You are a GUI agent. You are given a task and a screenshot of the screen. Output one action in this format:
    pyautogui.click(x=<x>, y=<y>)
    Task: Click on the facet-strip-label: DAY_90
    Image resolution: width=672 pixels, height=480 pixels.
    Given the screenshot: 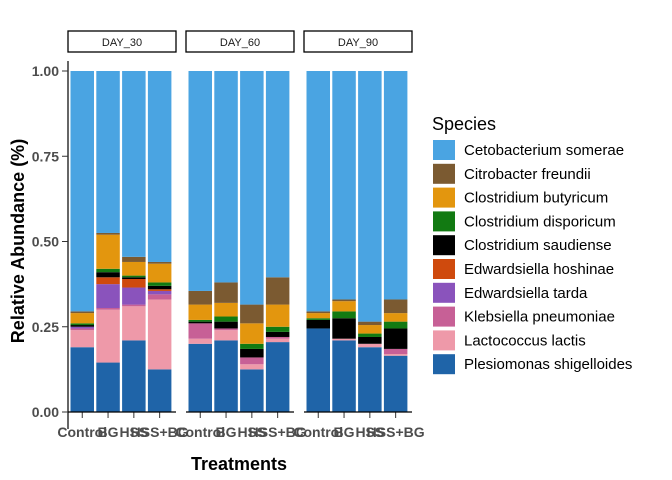 What is the action you would take?
    pyautogui.click(x=358, y=43)
    